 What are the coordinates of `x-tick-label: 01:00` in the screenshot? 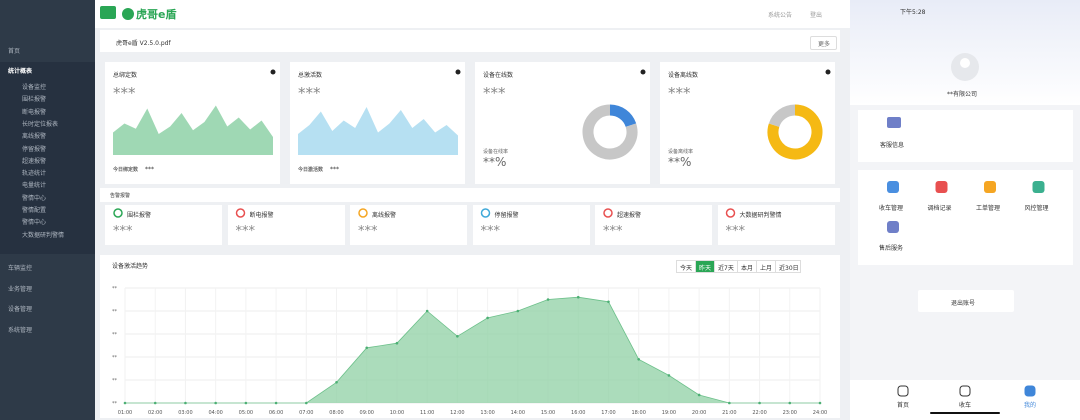 It's located at (125, 413).